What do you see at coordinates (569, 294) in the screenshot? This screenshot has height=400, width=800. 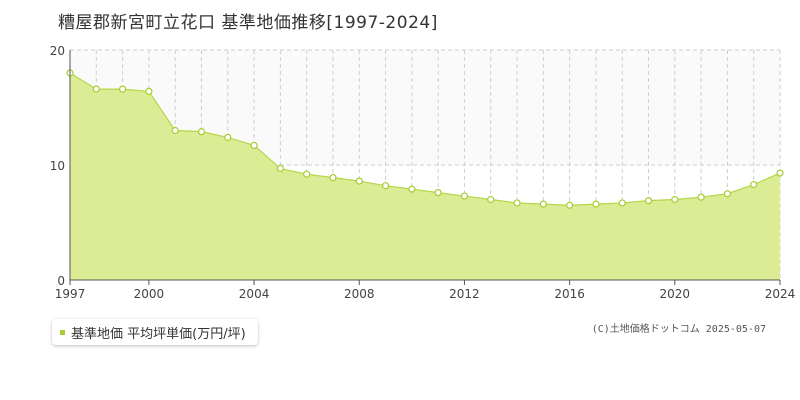 I see `x-tick-label: 2016` at bounding box center [569, 294].